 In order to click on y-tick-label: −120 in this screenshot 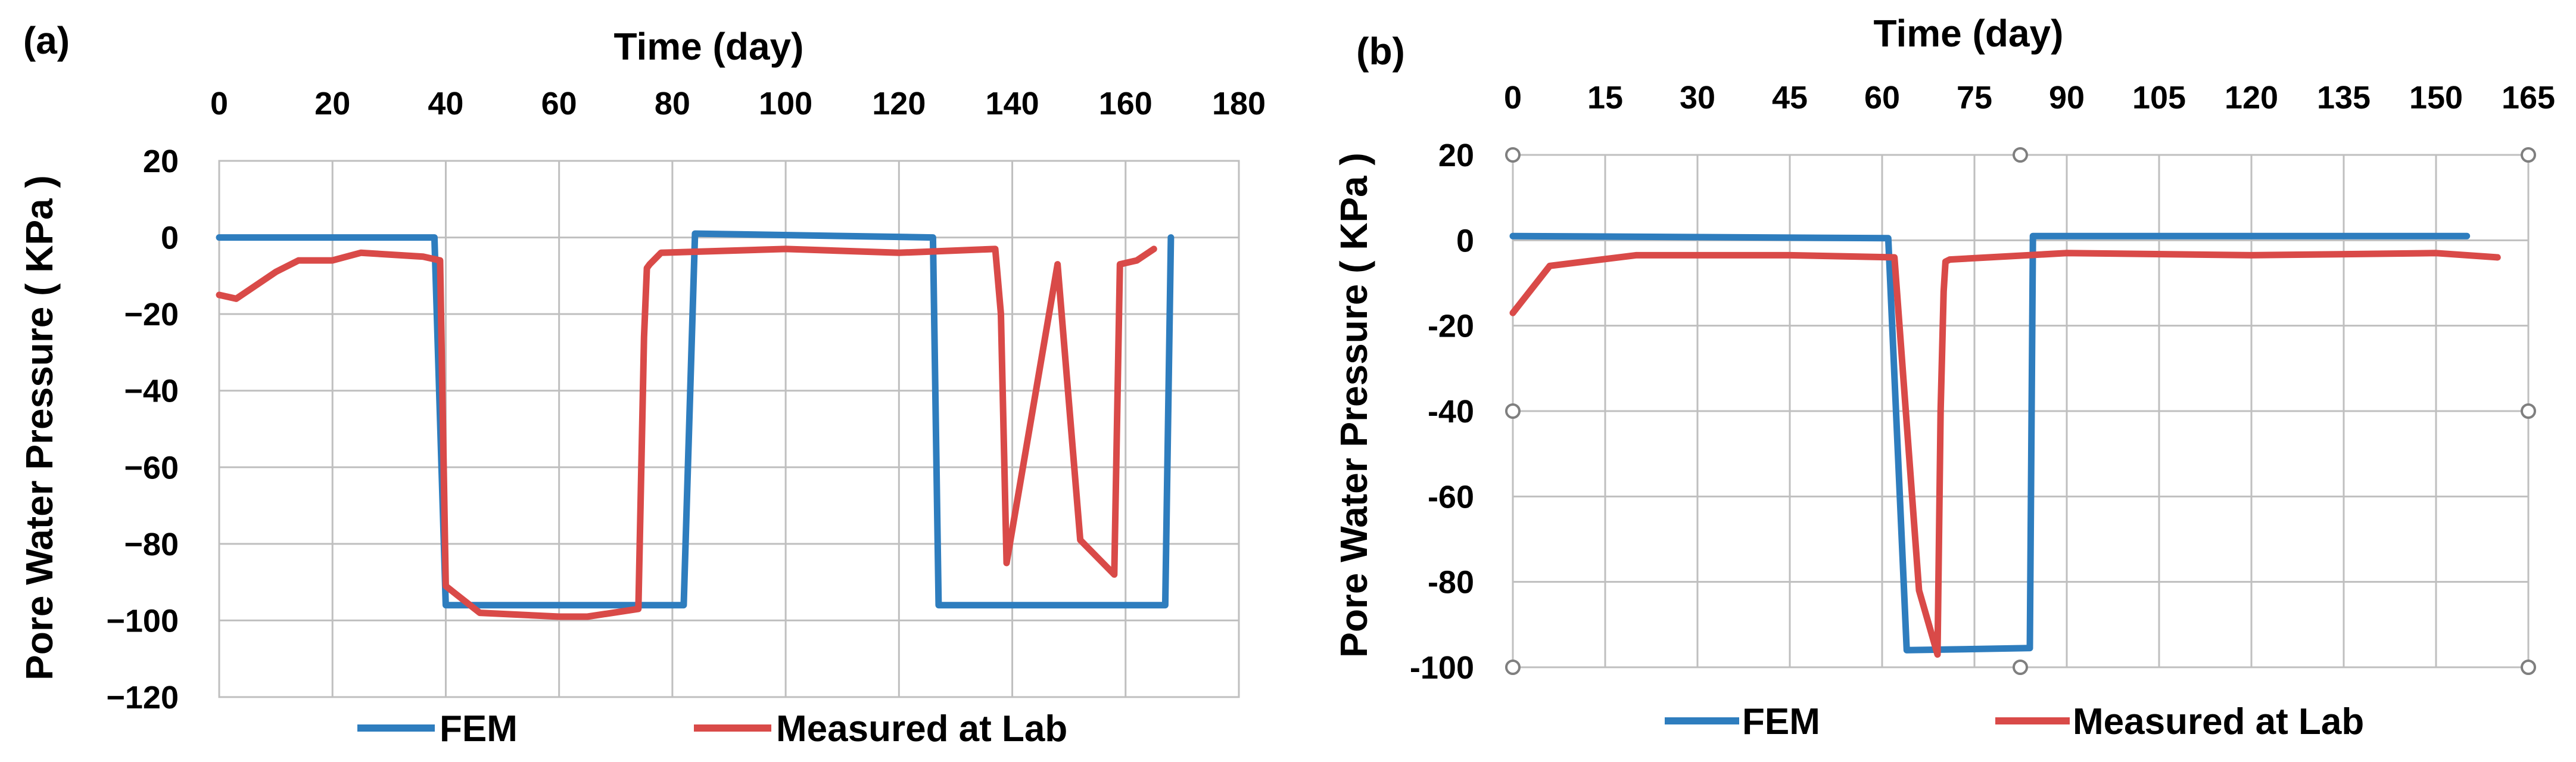, I will do `click(142, 698)`.